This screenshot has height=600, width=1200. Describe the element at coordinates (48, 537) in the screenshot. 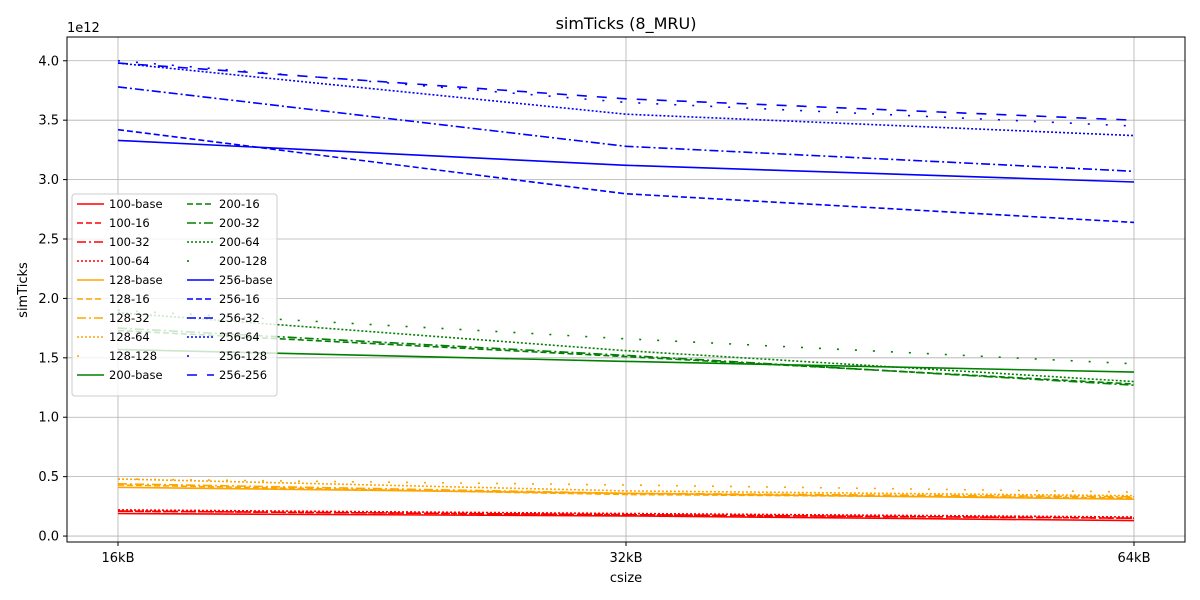

I see `y-tick-label: 0.0` at that location.